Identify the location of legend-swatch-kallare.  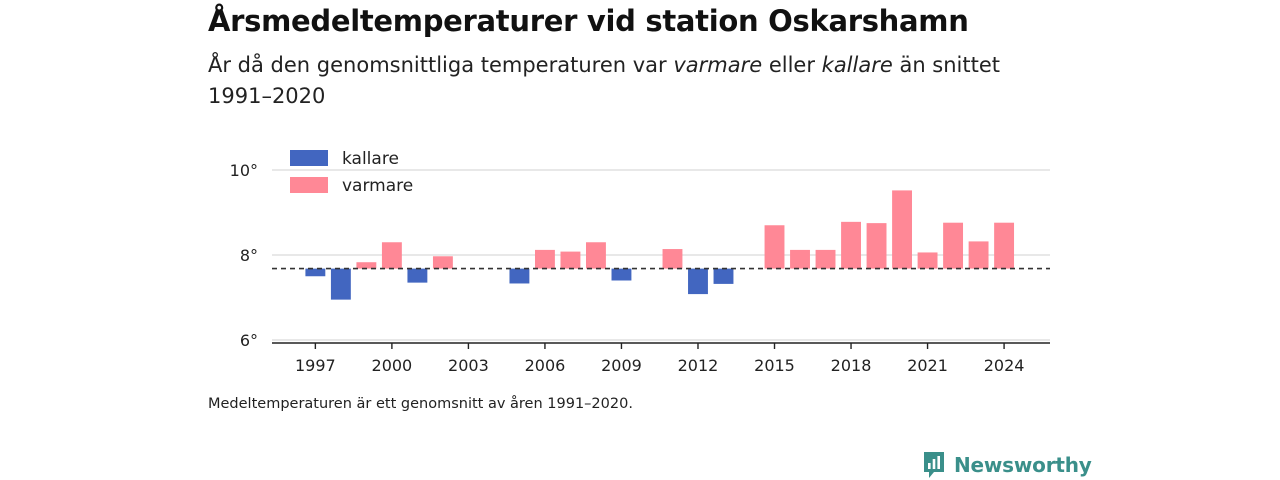
(309, 158).